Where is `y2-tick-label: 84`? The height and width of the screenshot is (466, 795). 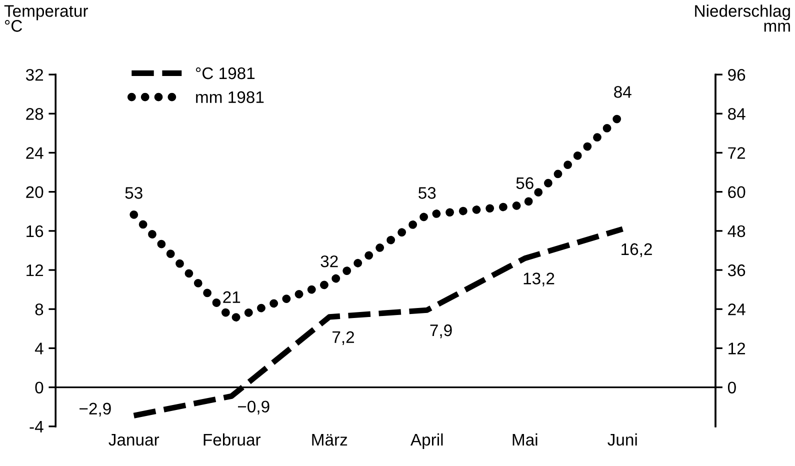 y2-tick-label: 84 is located at coordinates (737, 114).